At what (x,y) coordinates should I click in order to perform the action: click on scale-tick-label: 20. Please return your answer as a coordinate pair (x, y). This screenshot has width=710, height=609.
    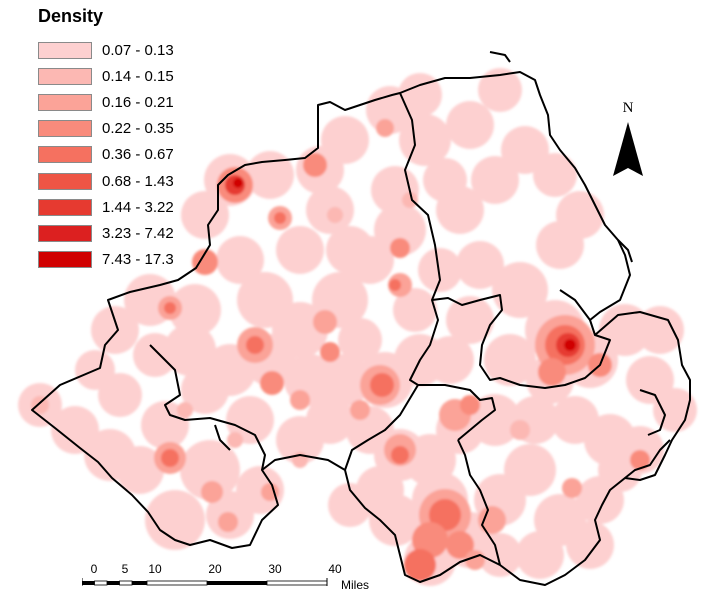
    Looking at the image, I should click on (215, 569).